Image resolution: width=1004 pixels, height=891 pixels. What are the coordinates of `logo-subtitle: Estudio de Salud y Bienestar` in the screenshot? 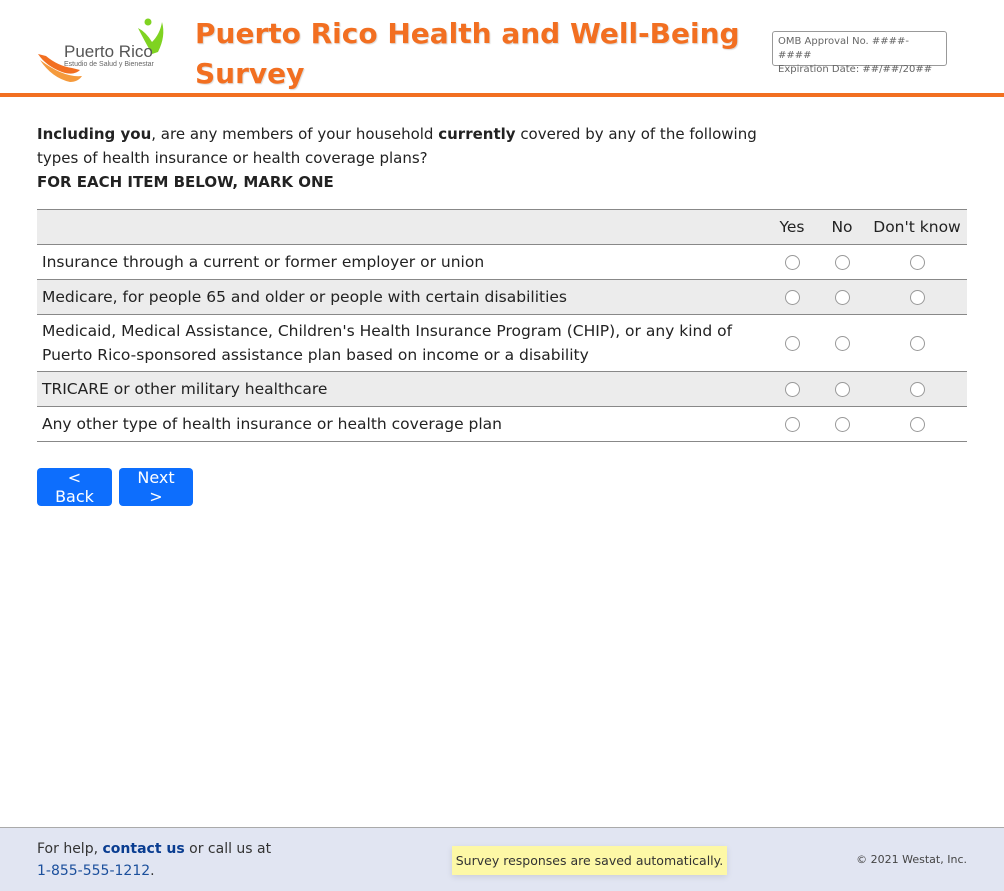 It's located at (109, 64).